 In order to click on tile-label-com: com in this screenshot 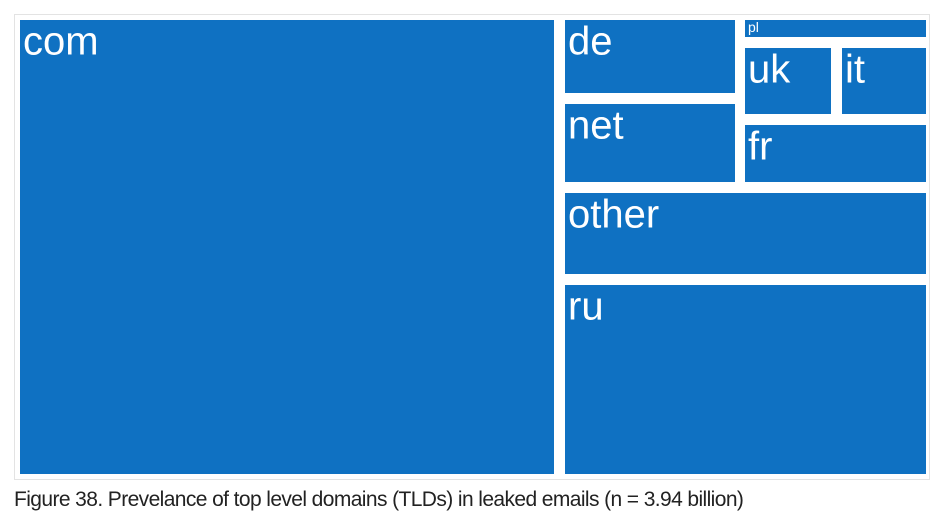, I will do `click(61, 41)`.